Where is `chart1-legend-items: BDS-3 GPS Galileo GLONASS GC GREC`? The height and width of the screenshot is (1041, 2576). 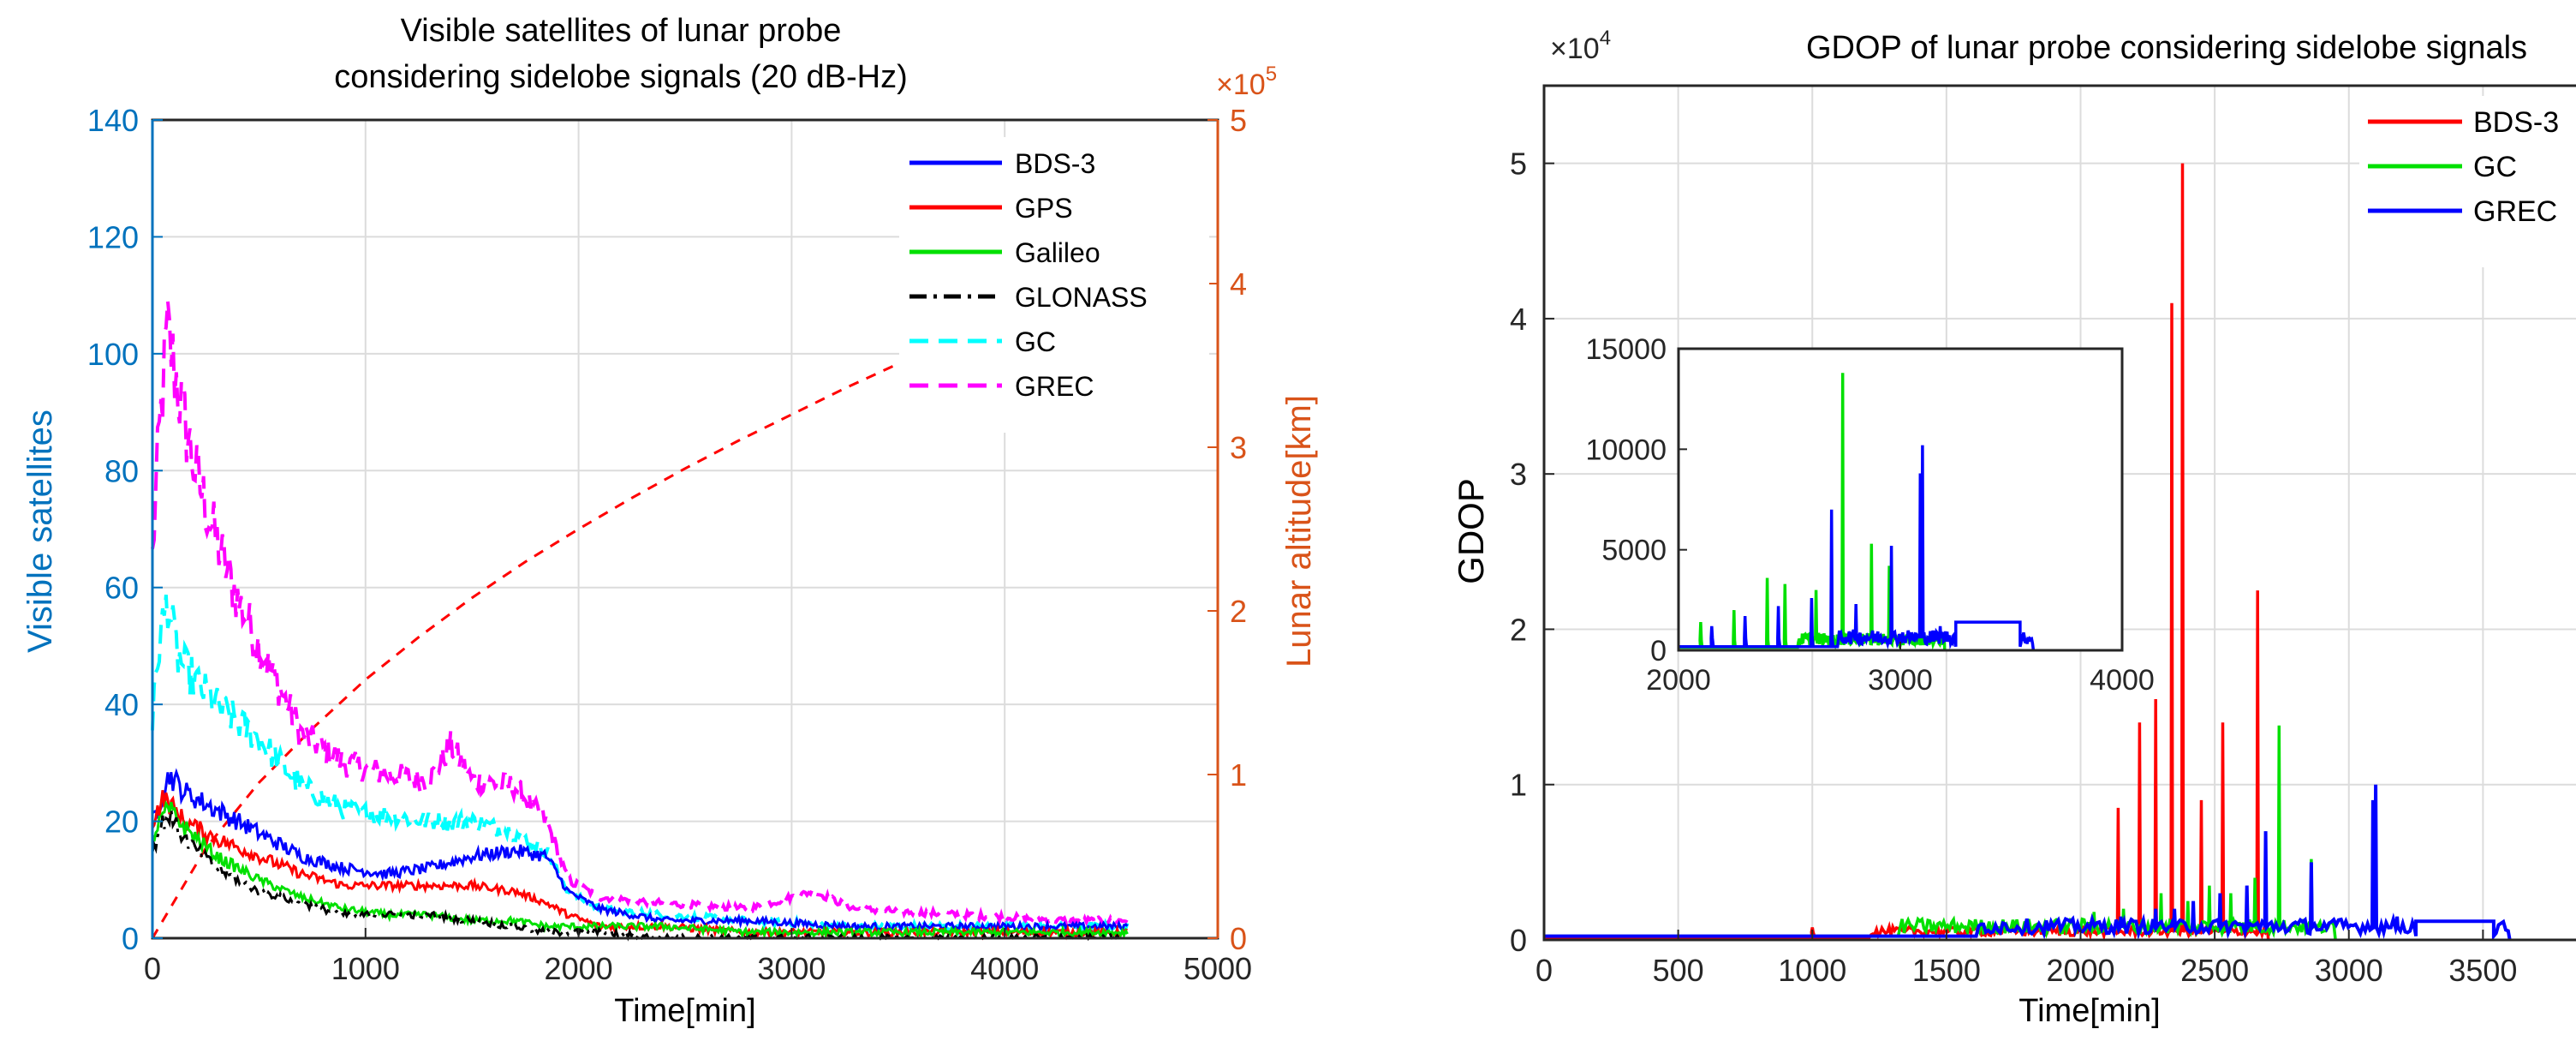 chart1-legend-items: BDS-3 GPS Galileo GLONASS GC GREC is located at coordinates (1028, 275).